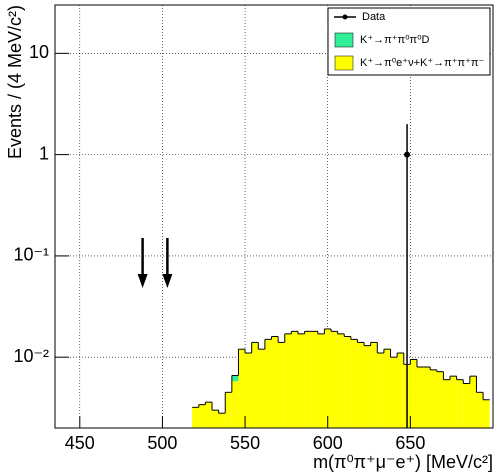 Image resolution: width=498 pixels, height=476 pixels. I want to click on x-tick-label: 500, so click(162, 443).